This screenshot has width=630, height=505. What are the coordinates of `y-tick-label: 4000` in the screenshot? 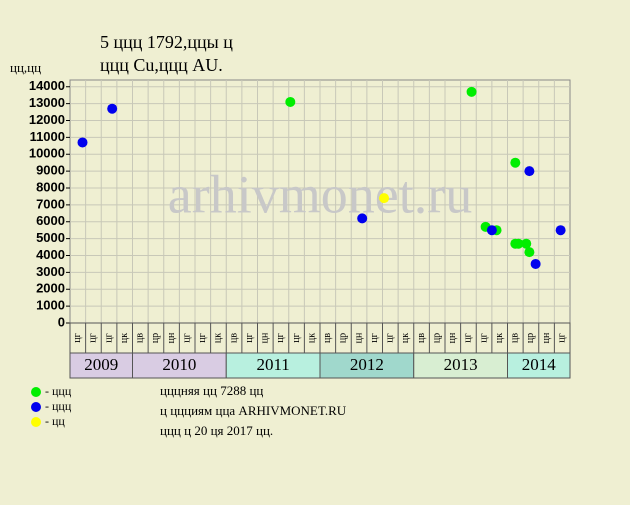 It's located at (50, 254).